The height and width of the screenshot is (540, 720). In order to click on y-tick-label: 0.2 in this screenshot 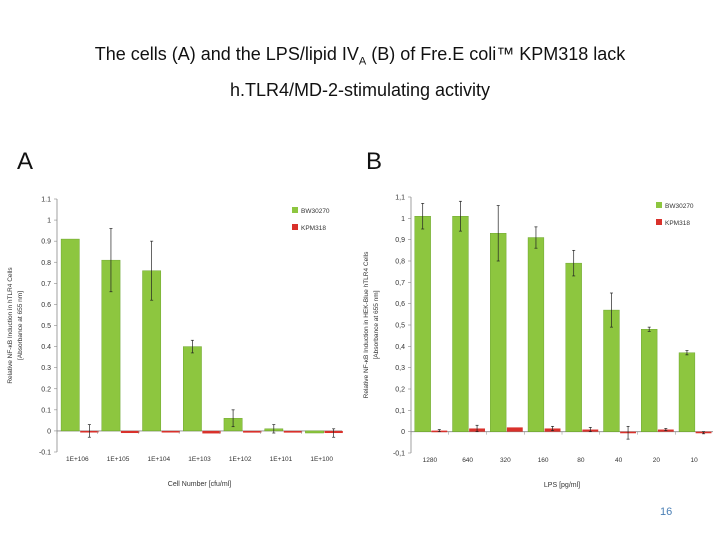, I will do `click(46, 389)`.